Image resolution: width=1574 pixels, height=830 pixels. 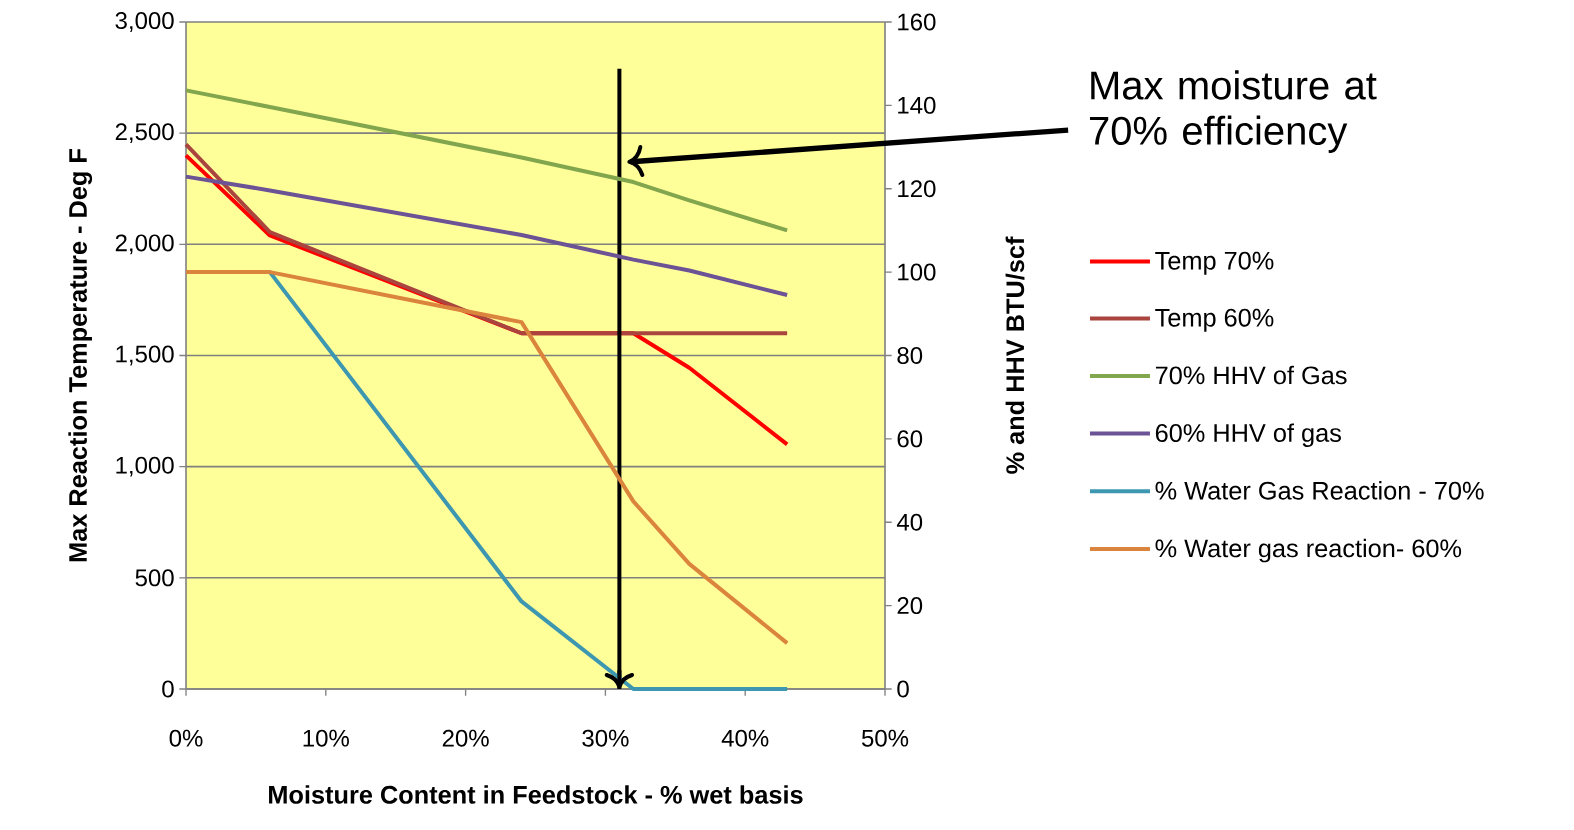 I want to click on y2-tick-label: 0, so click(x=903, y=689).